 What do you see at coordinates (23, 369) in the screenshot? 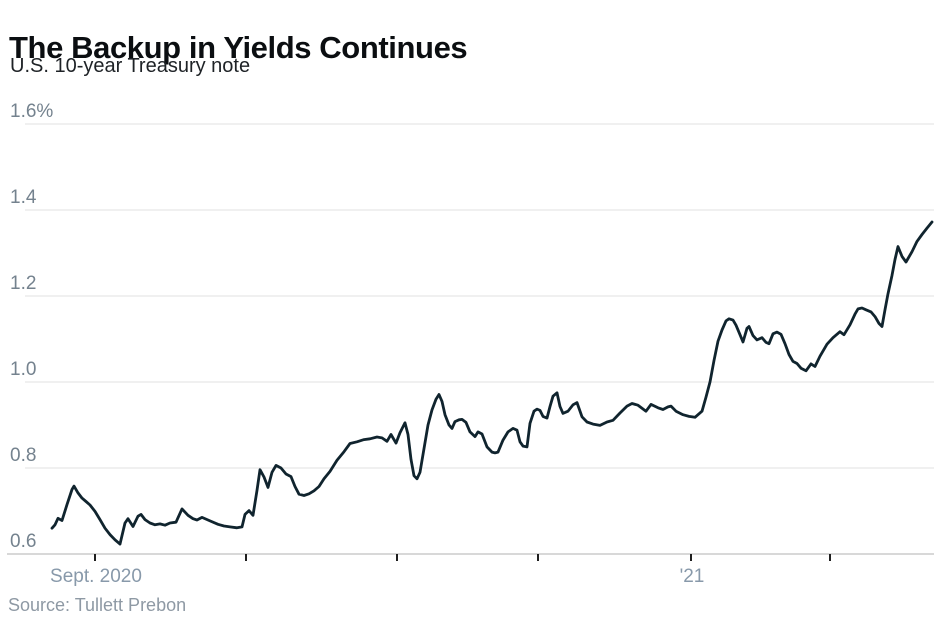
I see `y-axis-label: 1.0` at bounding box center [23, 369].